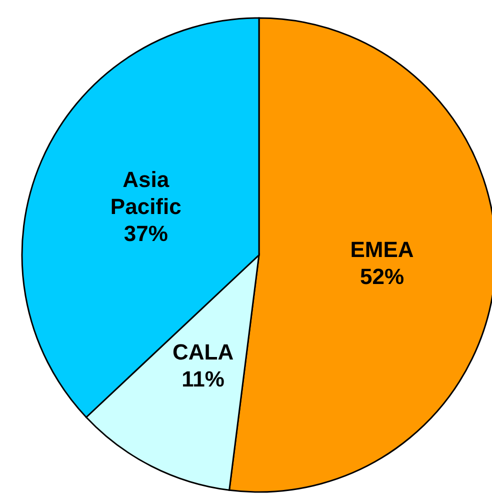  Describe the element at coordinates (382, 249) in the screenshot. I see `slice-label: EMEA` at that location.